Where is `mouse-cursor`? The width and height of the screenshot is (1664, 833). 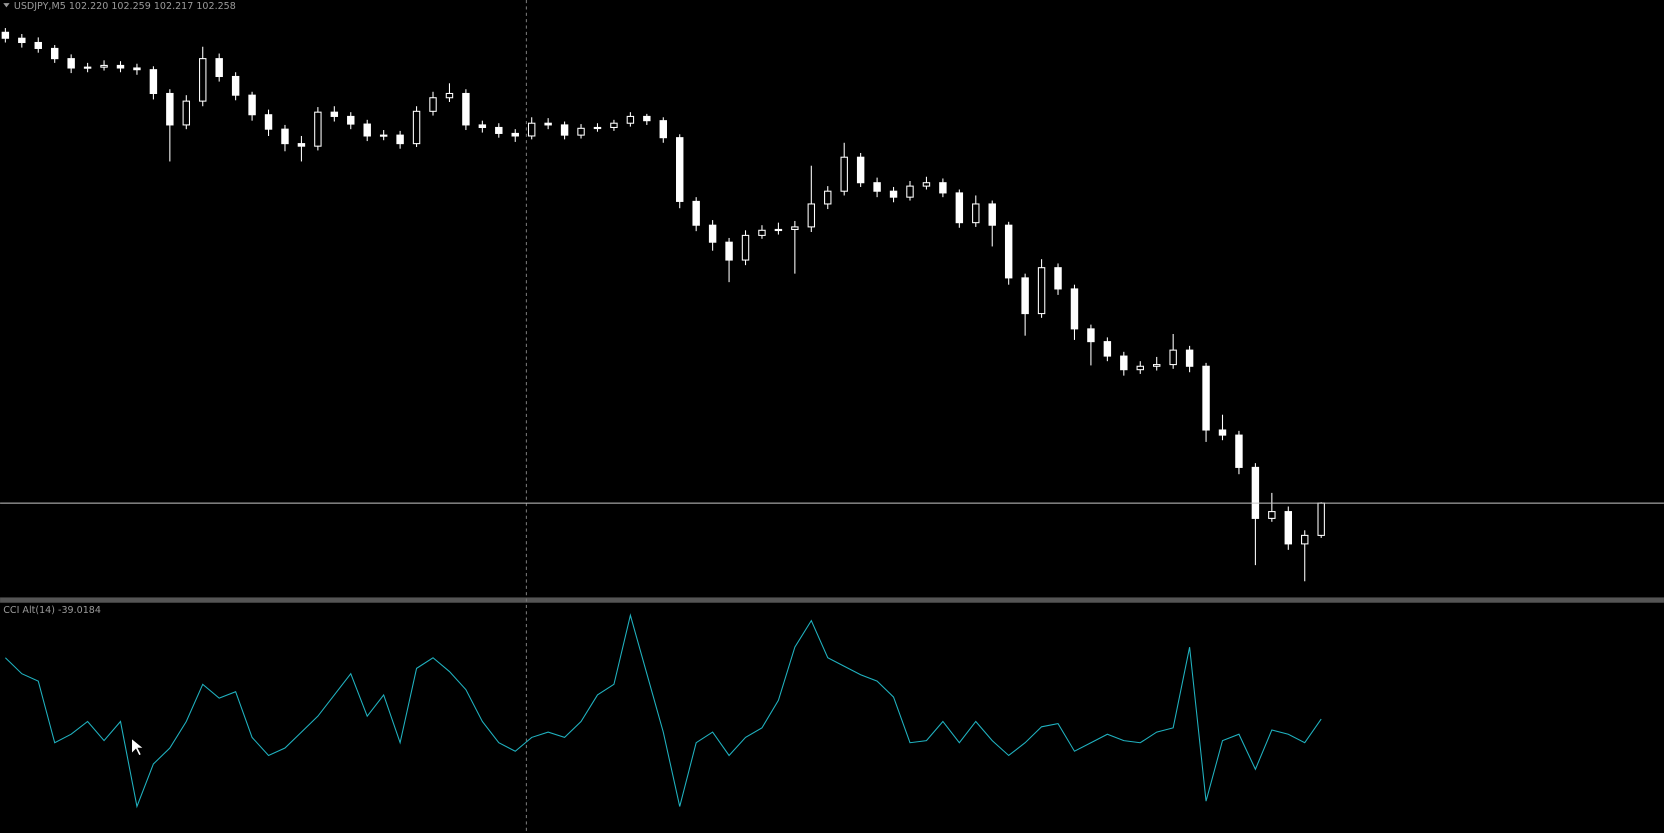 mouse-cursor is located at coordinates (138, 747).